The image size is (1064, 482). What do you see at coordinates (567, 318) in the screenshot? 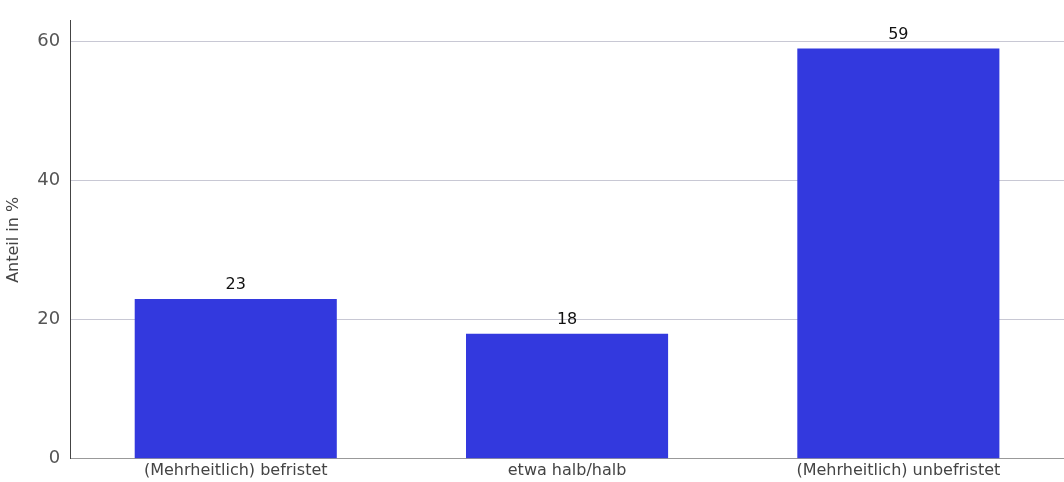
I see `data-label: 18` at bounding box center [567, 318].